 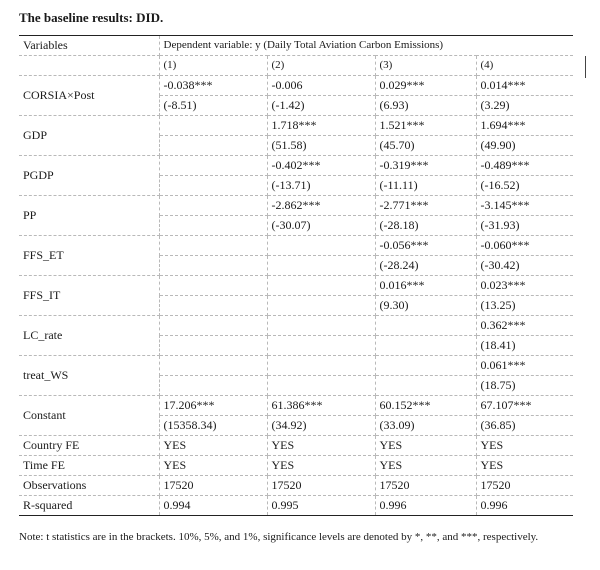 I want to click on column-header: (3), so click(x=426, y=65).